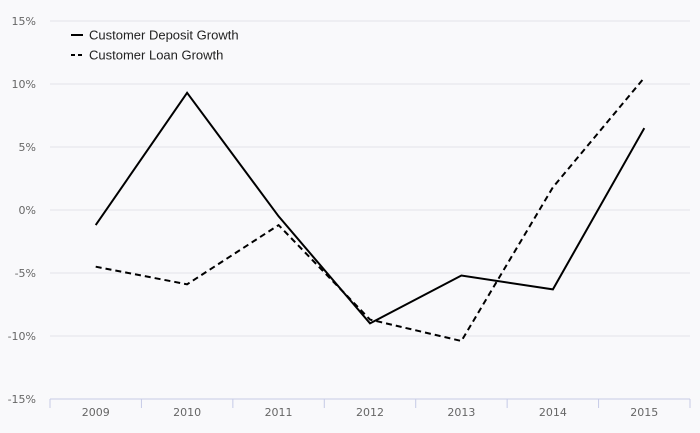  Describe the element at coordinates (25, 273) in the screenshot. I see `y-tick-label: -5%` at that location.